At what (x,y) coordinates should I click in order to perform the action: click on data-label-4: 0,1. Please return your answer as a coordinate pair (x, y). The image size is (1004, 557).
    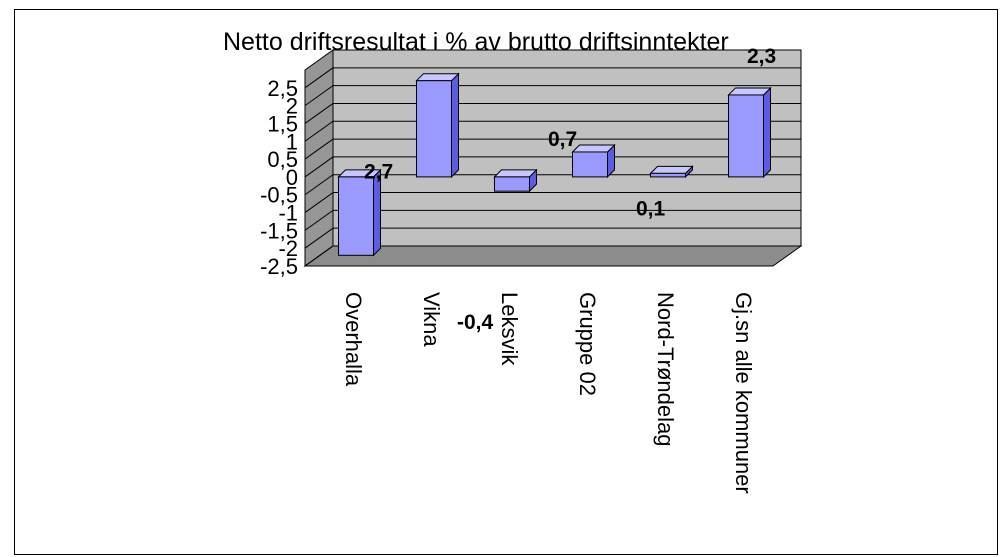
    Looking at the image, I should click on (651, 208).